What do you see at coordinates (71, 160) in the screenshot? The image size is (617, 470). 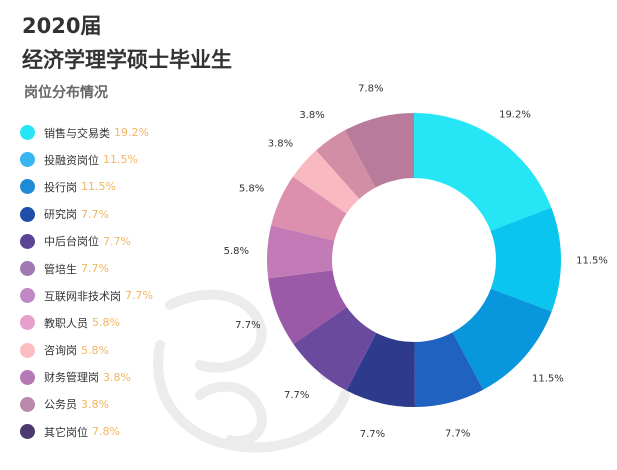 I see `legend-label: 投融资岗位` at bounding box center [71, 160].